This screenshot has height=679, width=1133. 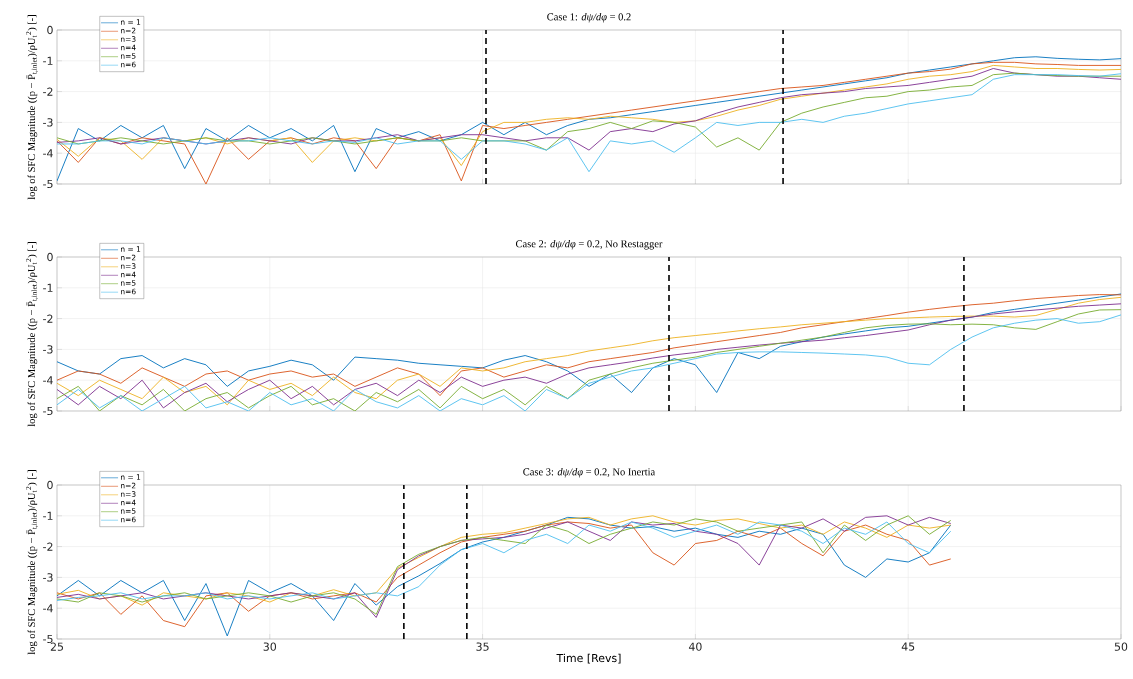 I want to click on chart-title: Case 1: dψ/dφ = 0.2, so click(x=589, y=18).